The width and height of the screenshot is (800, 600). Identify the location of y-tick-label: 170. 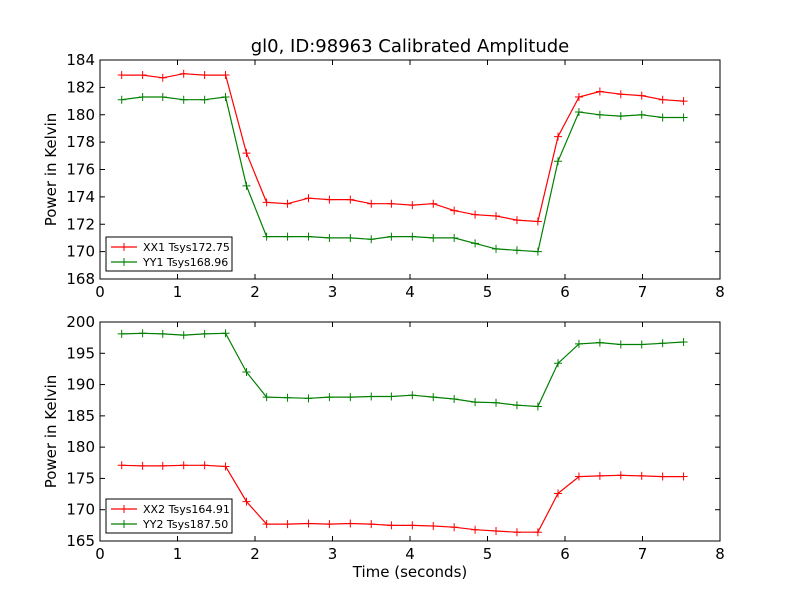
(80, 252).